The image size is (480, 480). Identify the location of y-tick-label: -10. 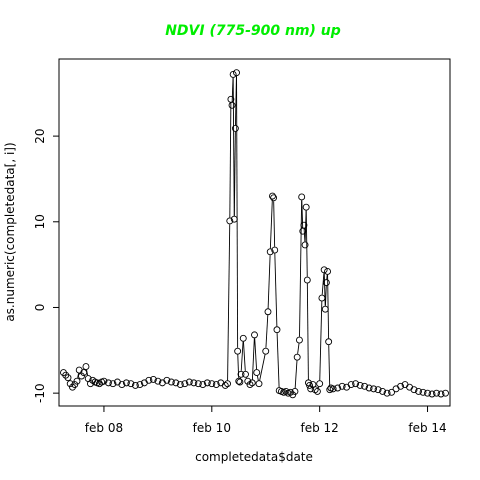
(40, 393).